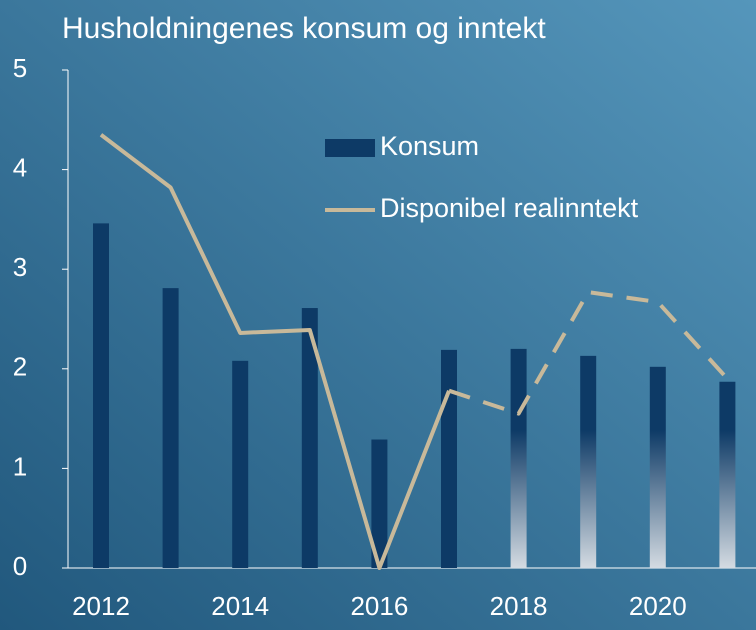 This screenshot has height=630, width=756. I want to click on y-tick-label: 1, so click(20, 466).